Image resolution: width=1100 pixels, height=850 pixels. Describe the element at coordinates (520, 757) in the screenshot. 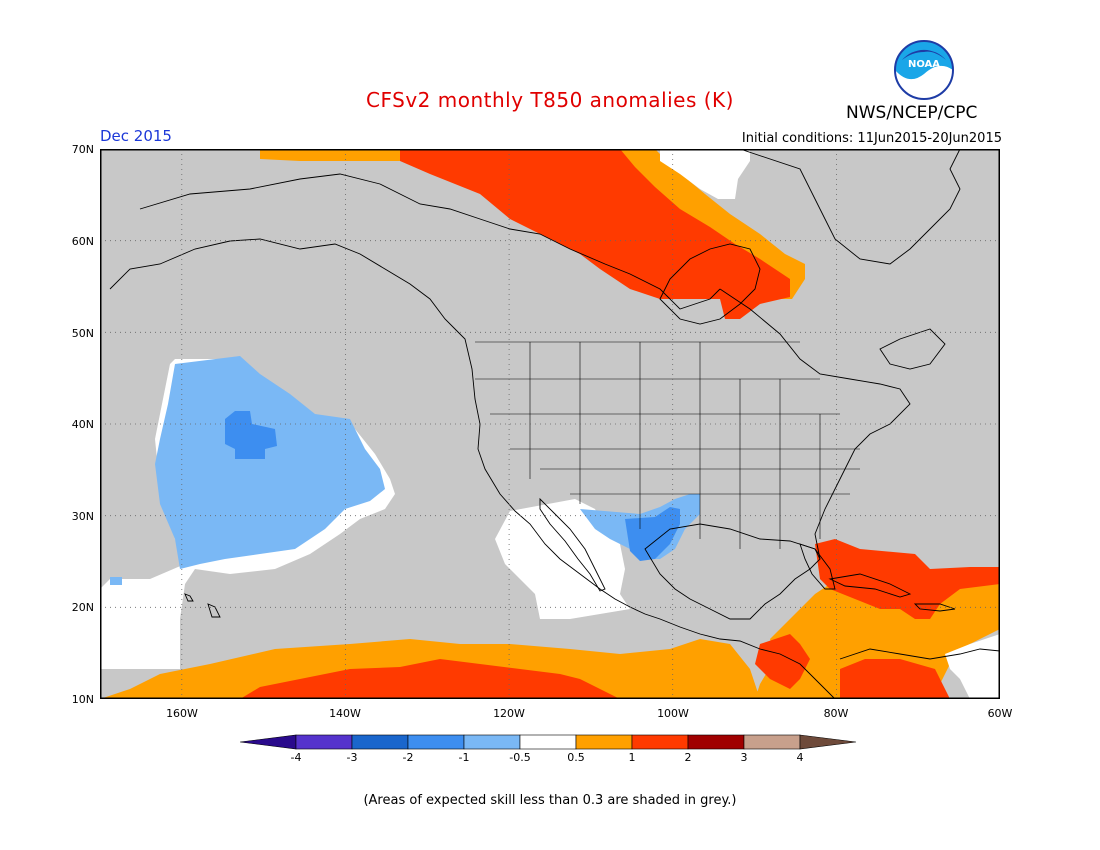

I see `colorbar-tick-label: -0.5` at that location.